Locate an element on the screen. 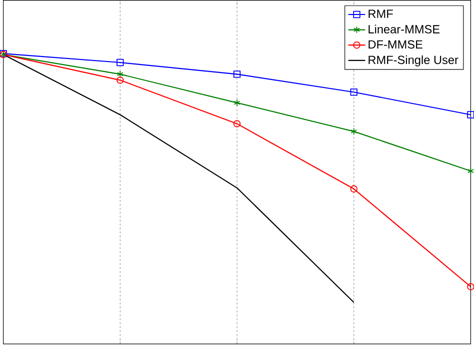  legend-label: Linear-MMSE is located at coordinates (404, 29).